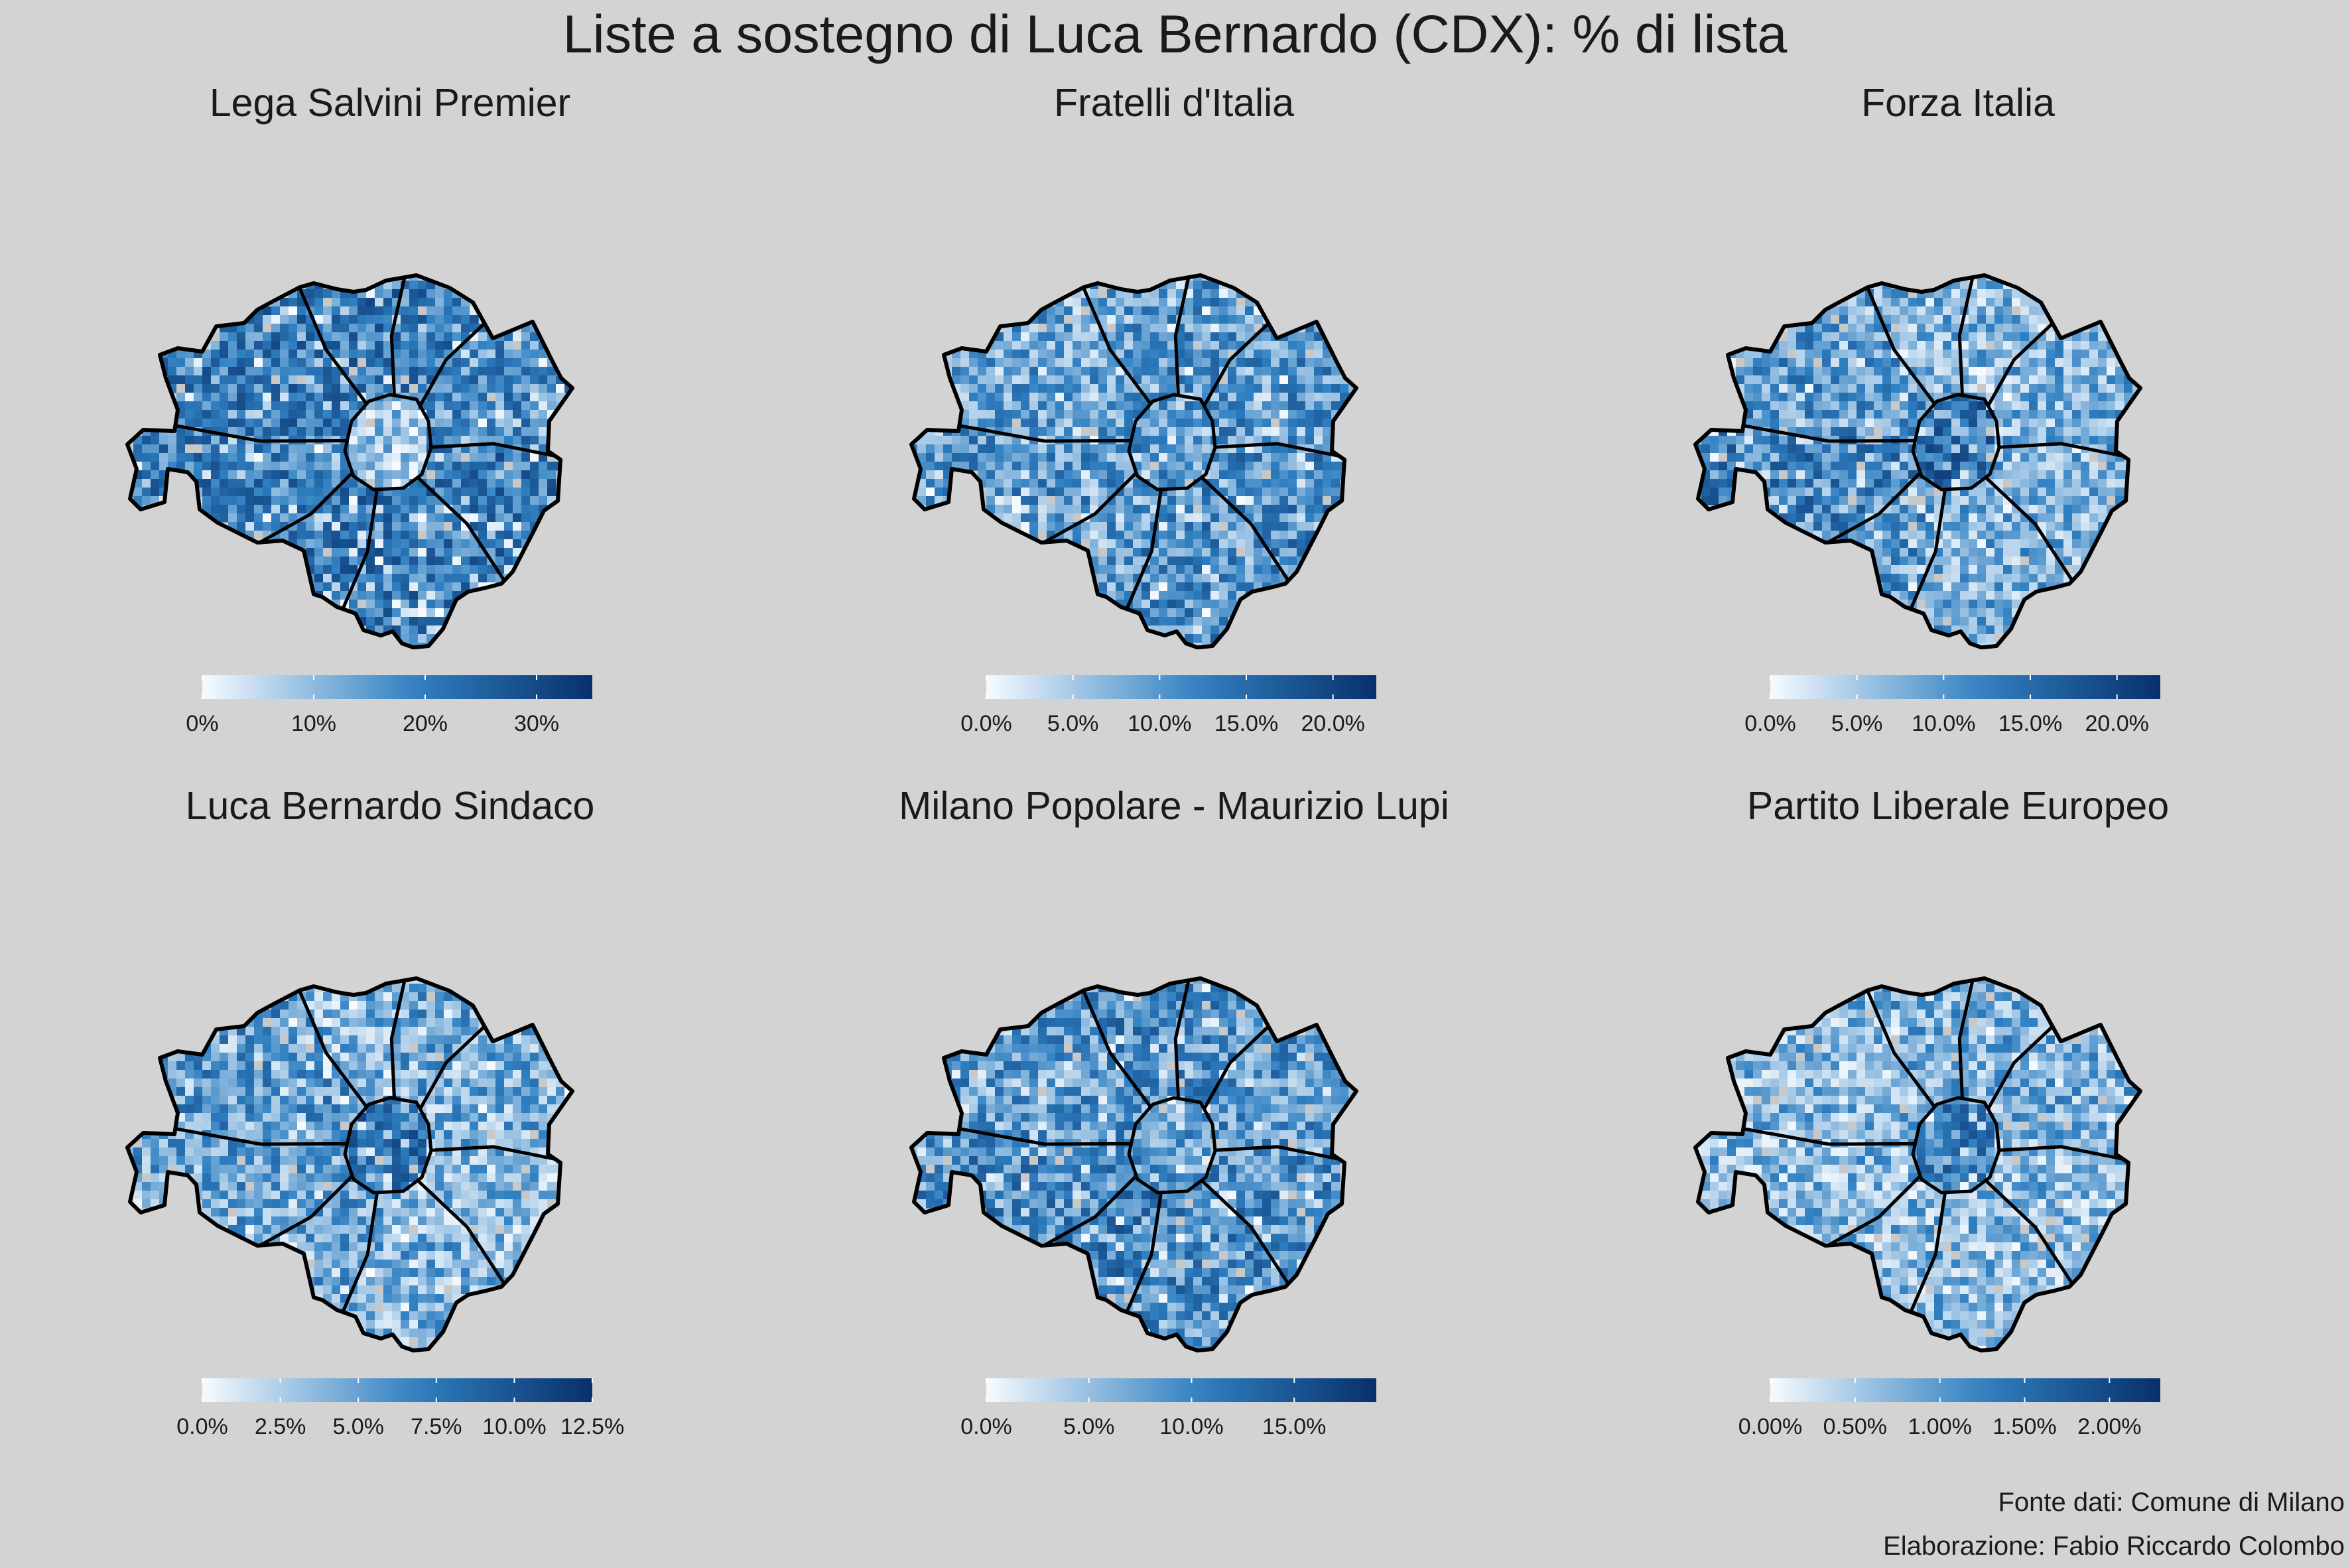 This screenshot has width=2350, height=1568. Describe the element at coordinates (1770, 724) in the screenshot. I see `colorbar-tick-label: 0.0%` at that location.